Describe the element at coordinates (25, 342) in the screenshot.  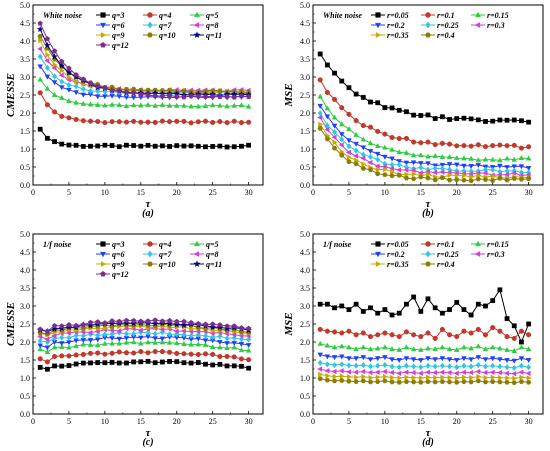
I see `y-tick-label: 2.0` at that location.